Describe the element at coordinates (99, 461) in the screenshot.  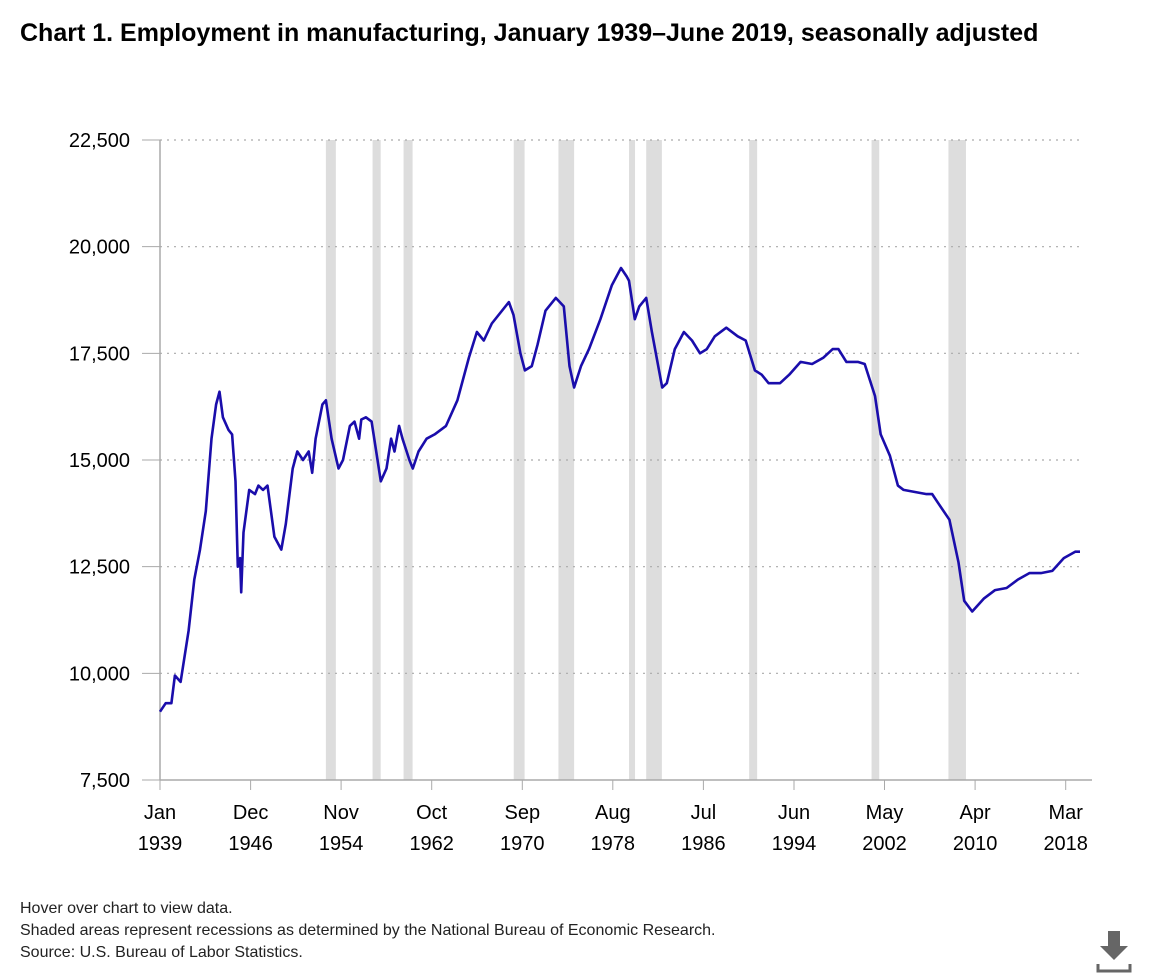
I see `y-tick-label: 15,000` at that location.